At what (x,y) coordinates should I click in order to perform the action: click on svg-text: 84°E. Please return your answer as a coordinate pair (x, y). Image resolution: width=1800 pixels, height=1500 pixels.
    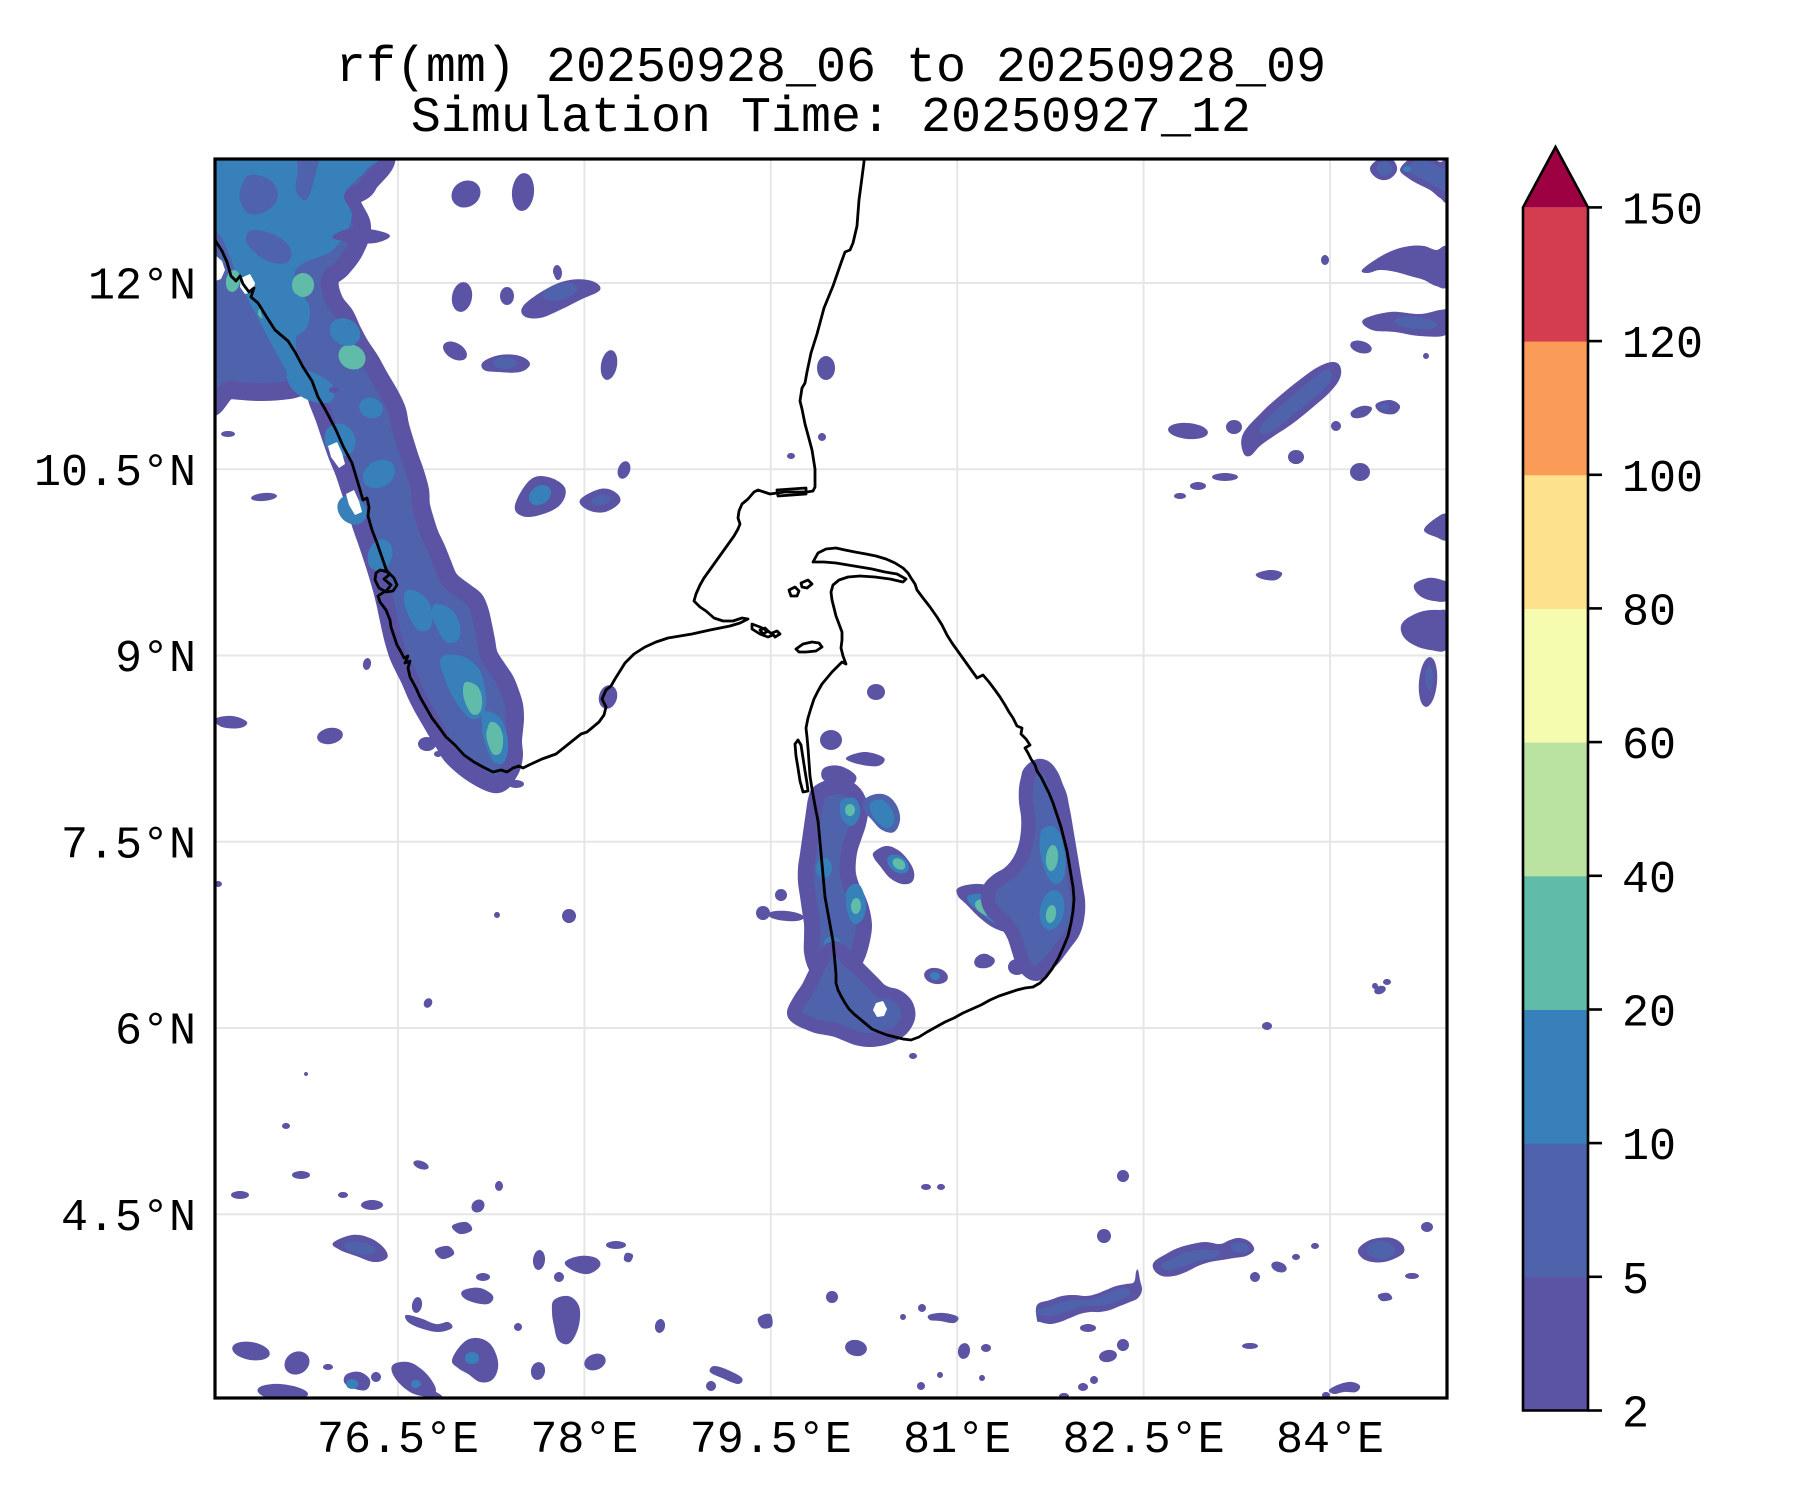
    Looking at the image, I should click on (1330, 1440).